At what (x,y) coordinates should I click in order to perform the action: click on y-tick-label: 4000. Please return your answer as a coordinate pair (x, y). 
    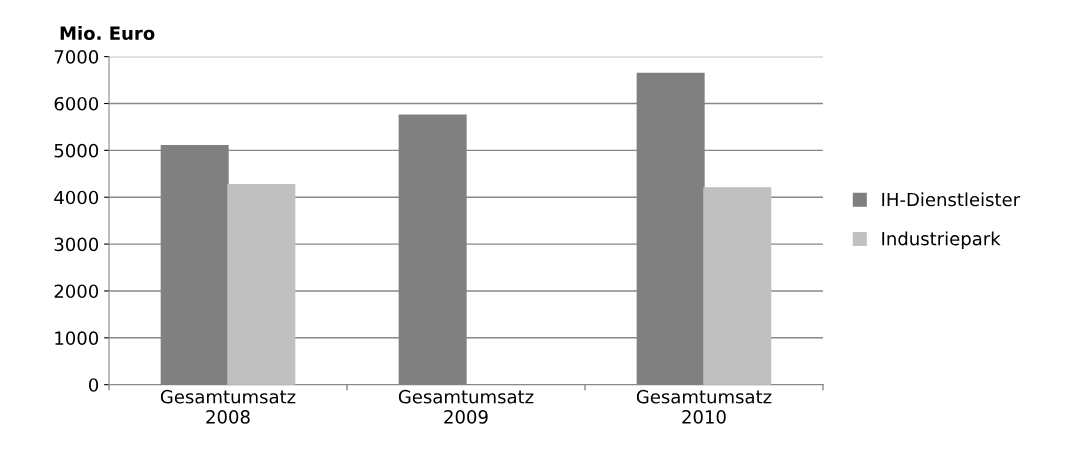
    Looking at the image, I should click on (76, 197).